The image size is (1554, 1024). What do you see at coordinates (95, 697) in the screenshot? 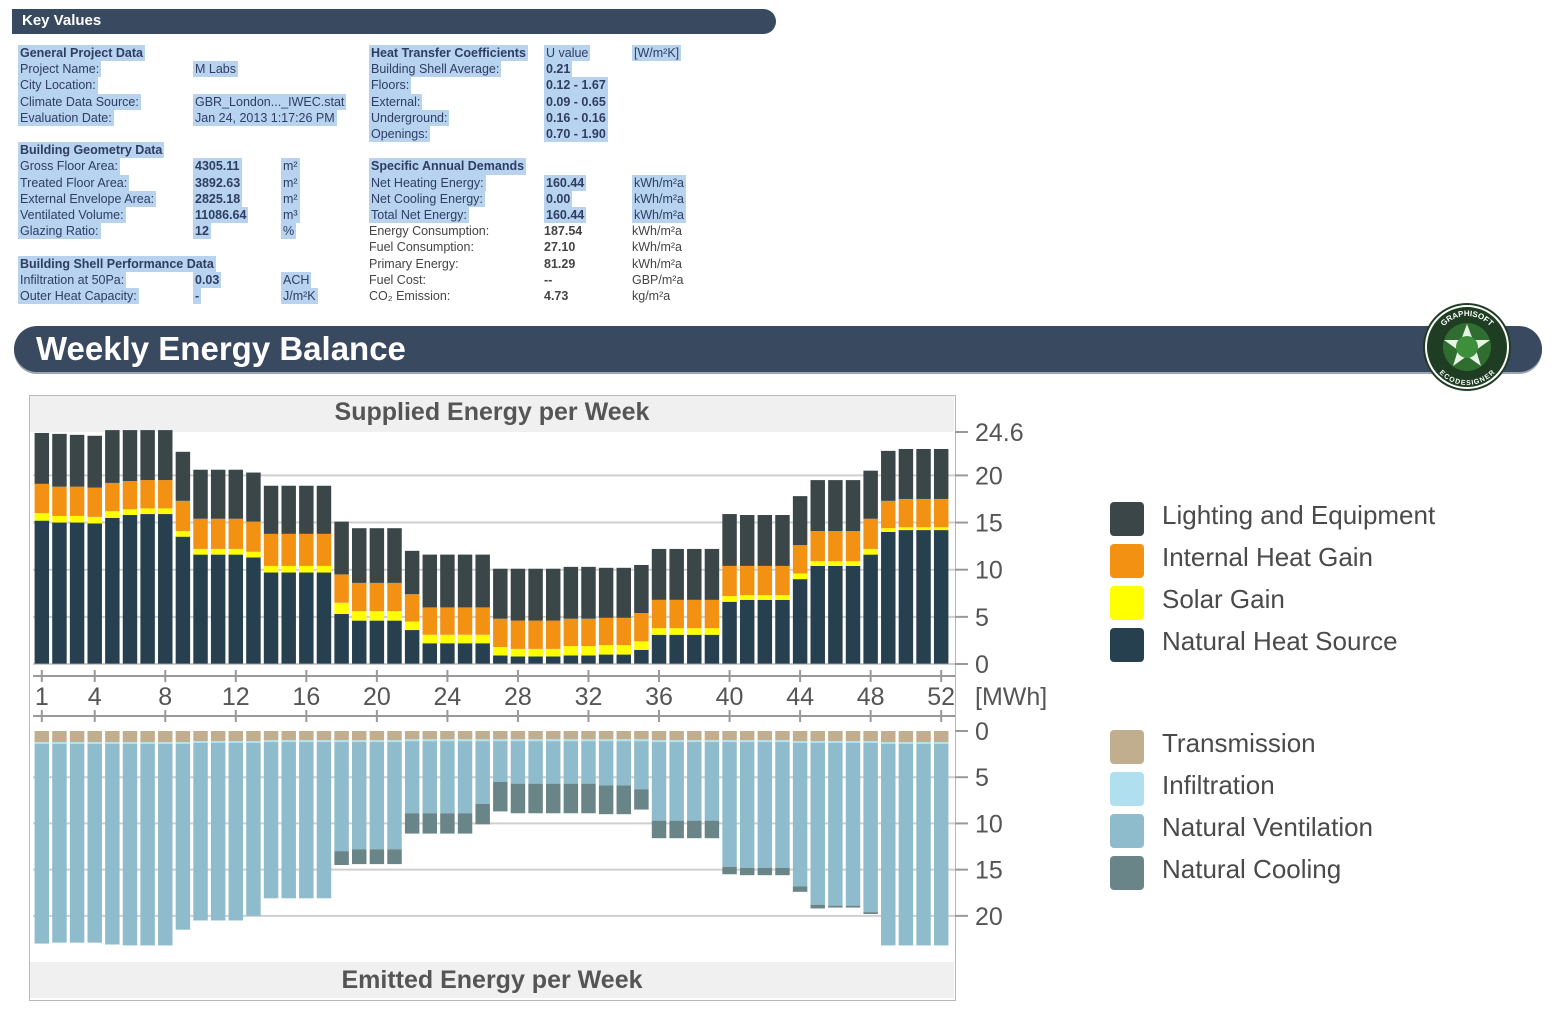
I see `x-tick-label: 4` at bounding box center [95, 697].